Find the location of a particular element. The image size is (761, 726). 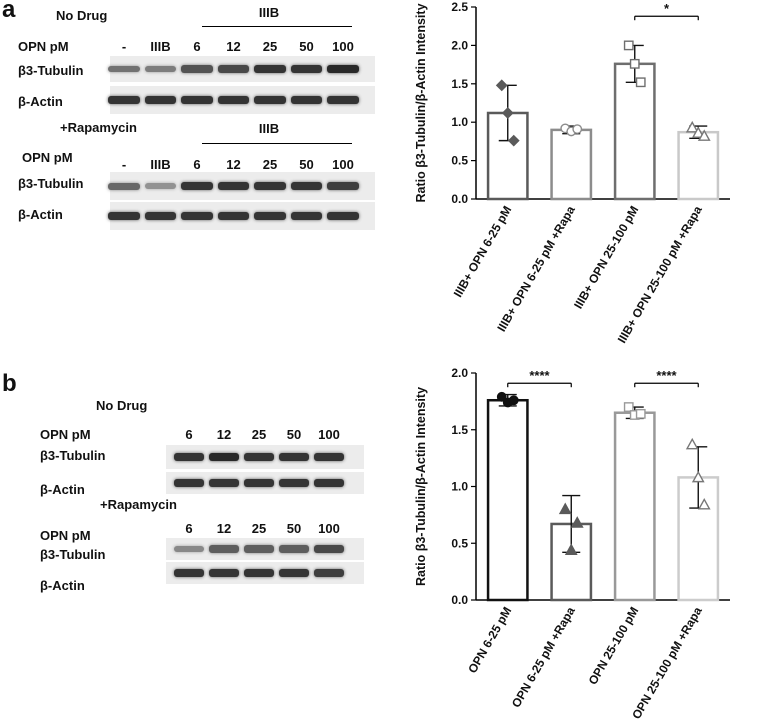

y-tick-label: 0.0 is located at coordinates (459, 199).